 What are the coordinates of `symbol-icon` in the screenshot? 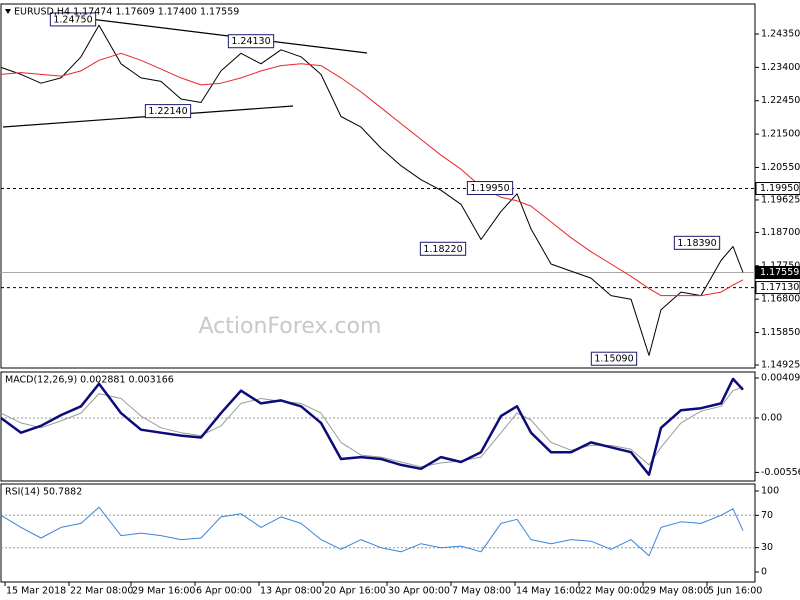 It's located at (8, 11).